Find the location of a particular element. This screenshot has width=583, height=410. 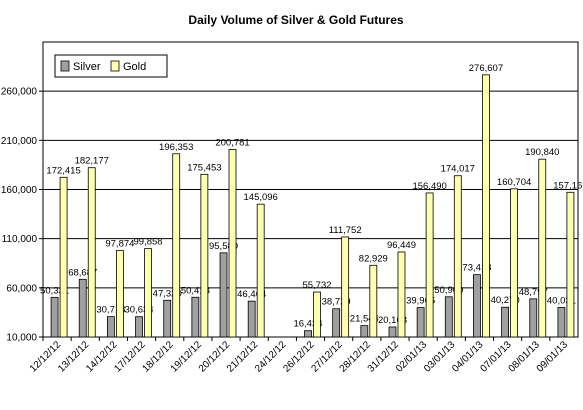

y-tick-label: 210,000 is located at coordinates (19, 141).